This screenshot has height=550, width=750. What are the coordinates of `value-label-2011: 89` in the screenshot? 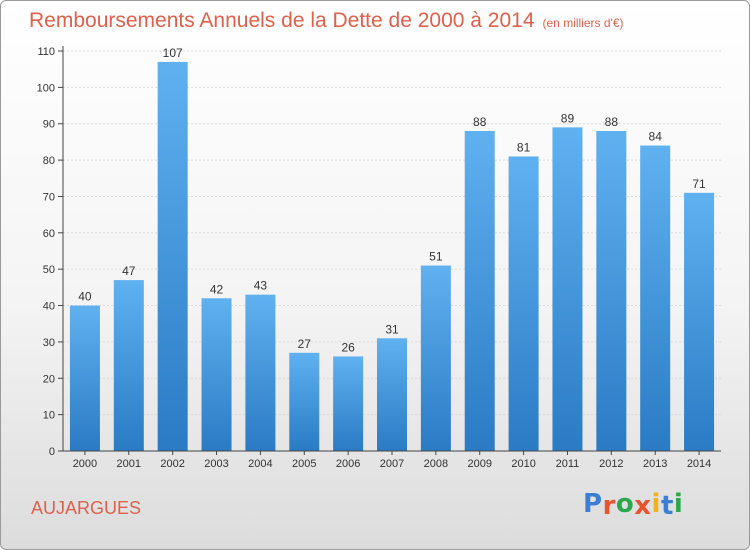 It's located at (568, 118).